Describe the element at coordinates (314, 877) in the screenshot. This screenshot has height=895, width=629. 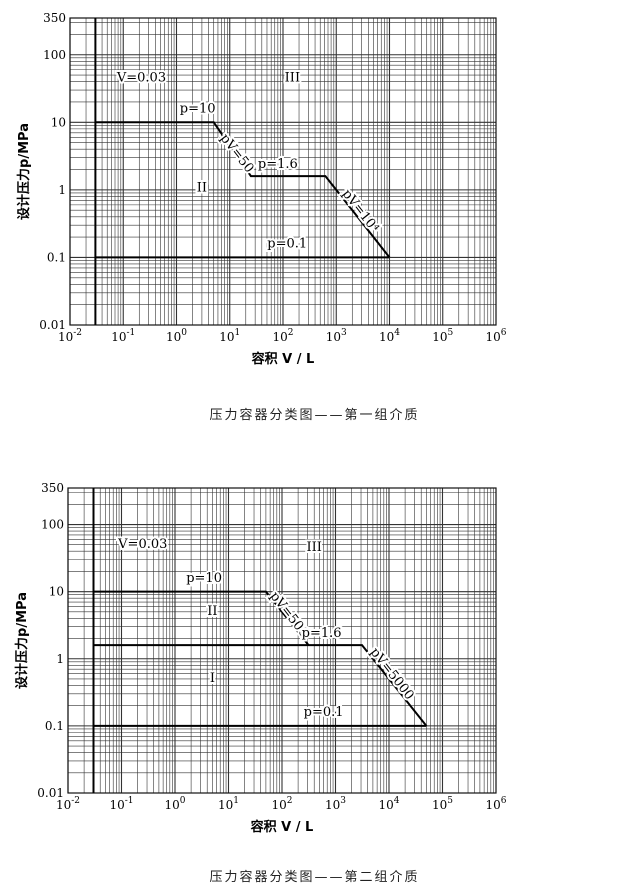
I see `caption-group-2: 压力容器分类图——第二组介质` at that location.